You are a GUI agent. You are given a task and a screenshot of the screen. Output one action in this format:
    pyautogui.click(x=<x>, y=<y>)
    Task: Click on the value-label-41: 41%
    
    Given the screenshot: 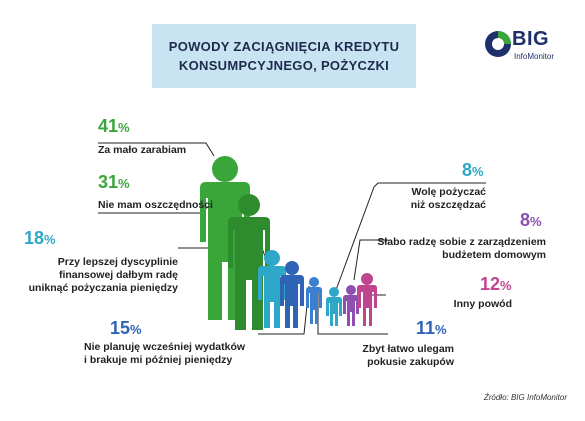 What is the action you would take?
    pyautogui.click(x=114, y=126)
    